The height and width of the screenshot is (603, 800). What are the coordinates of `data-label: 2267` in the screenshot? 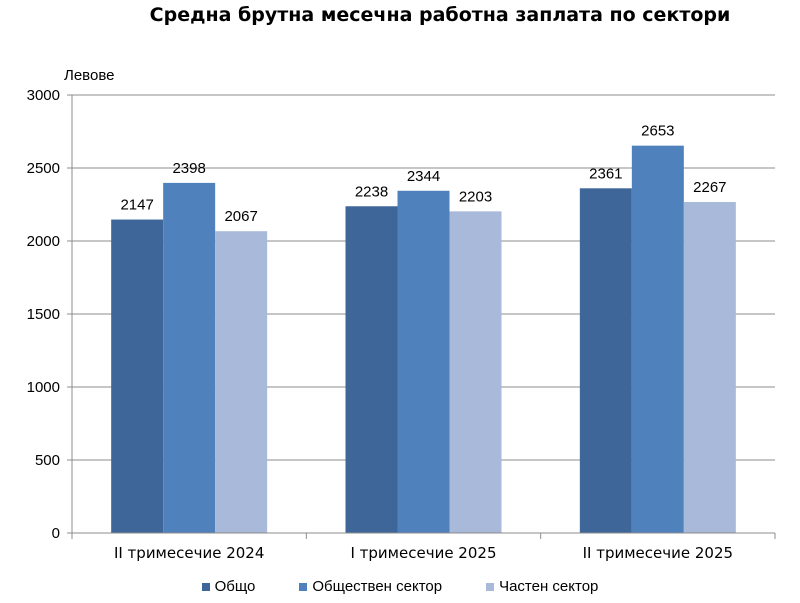 It's located at (709, 187).